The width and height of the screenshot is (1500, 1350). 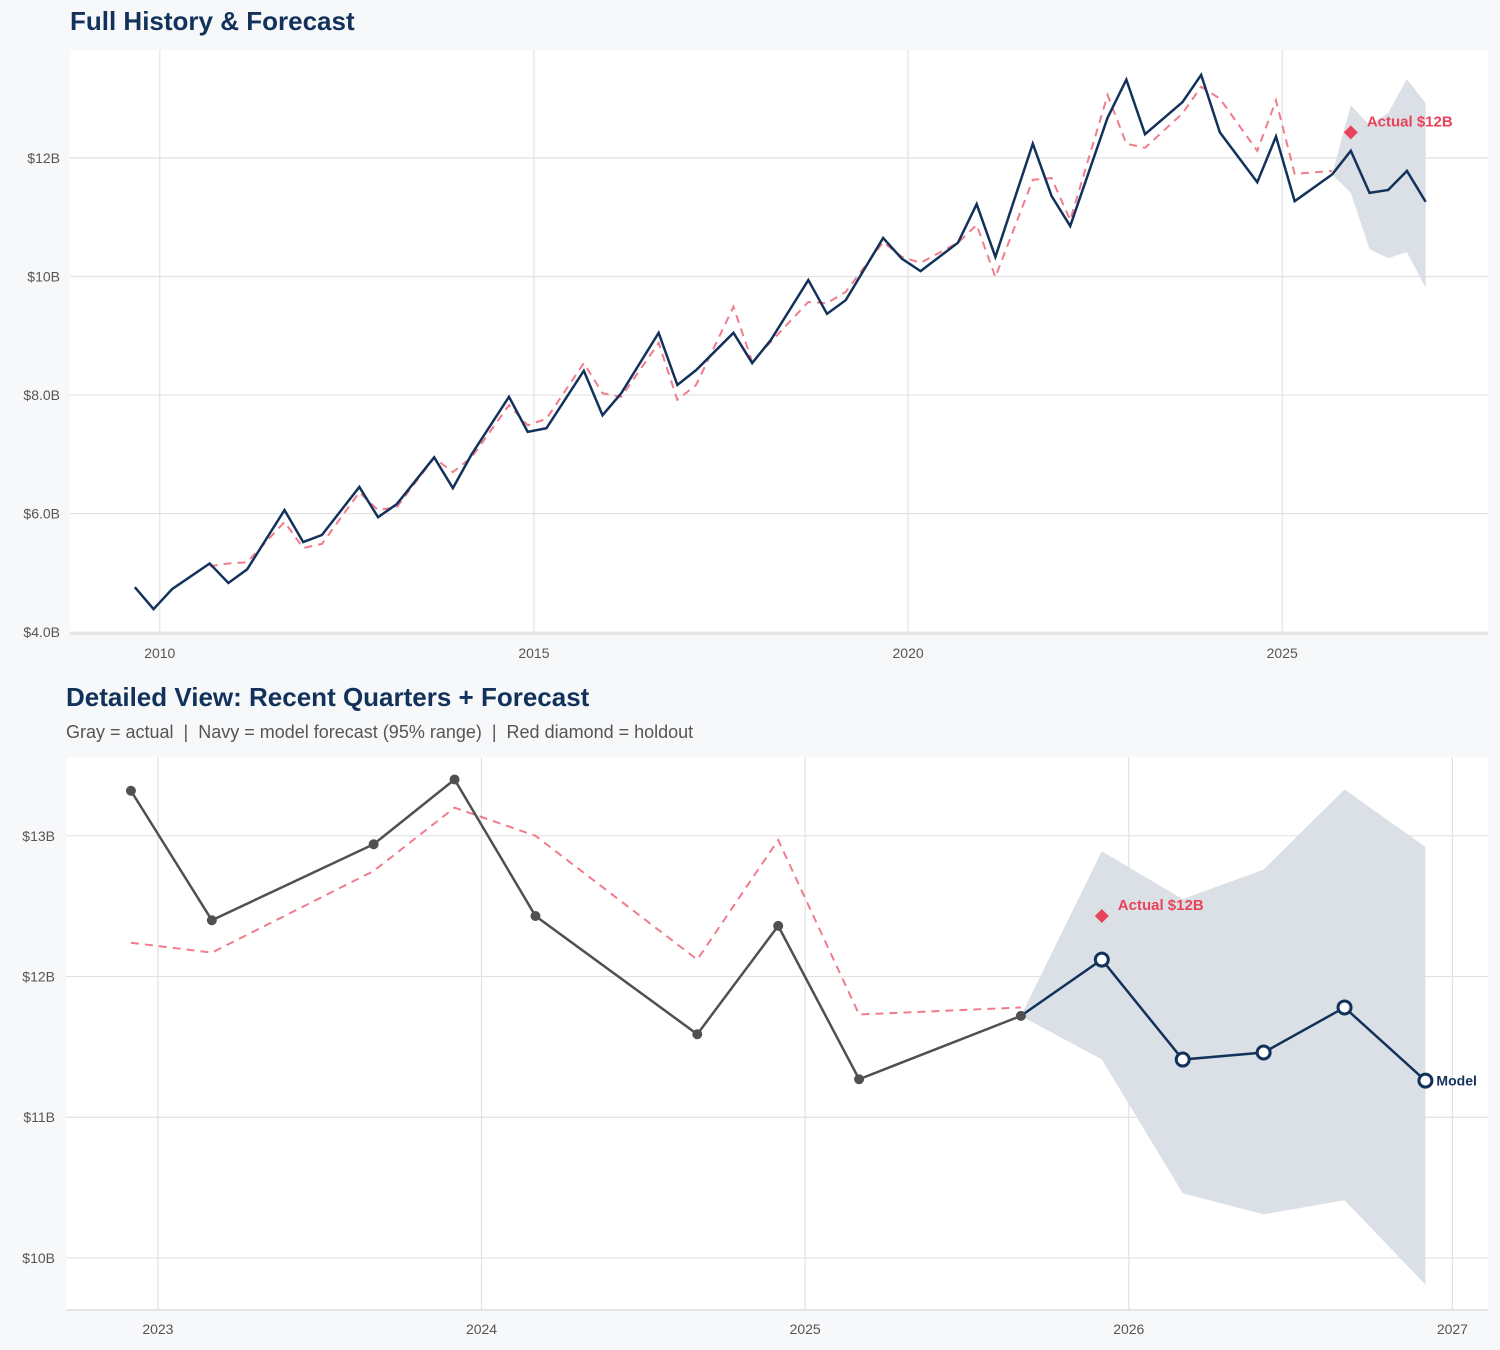 What do you see at coordinates (41, 632) in the screenshot?
I see `y-tick-label: $4.0B` at bounding box center [41, 632].